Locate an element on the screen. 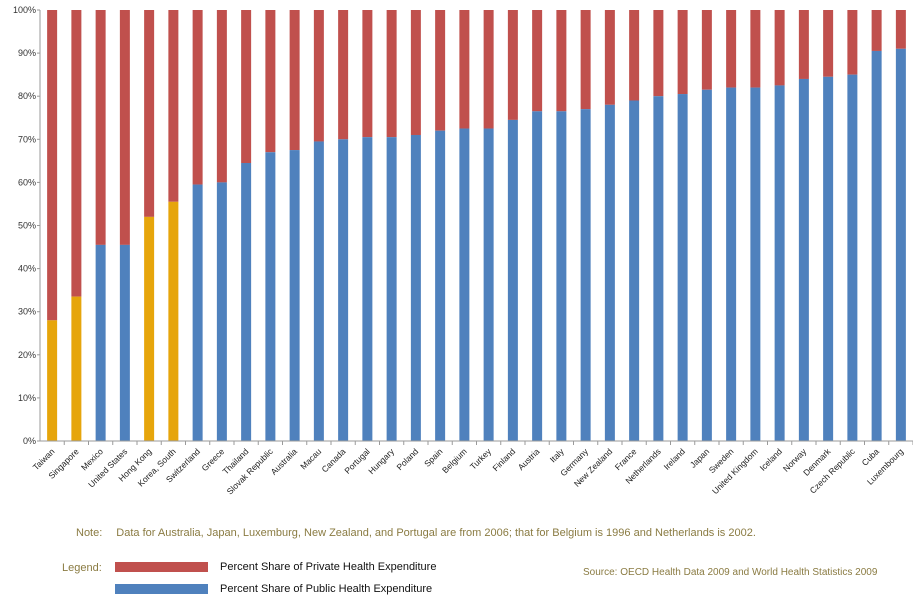 Image resolution: width=913 pixels, height=598 pixels. y-axis-ticks: 0% 10% 20% 30% 40% 50% 60% 70% 80% 90% 100% is located at coordinates (26, 225).